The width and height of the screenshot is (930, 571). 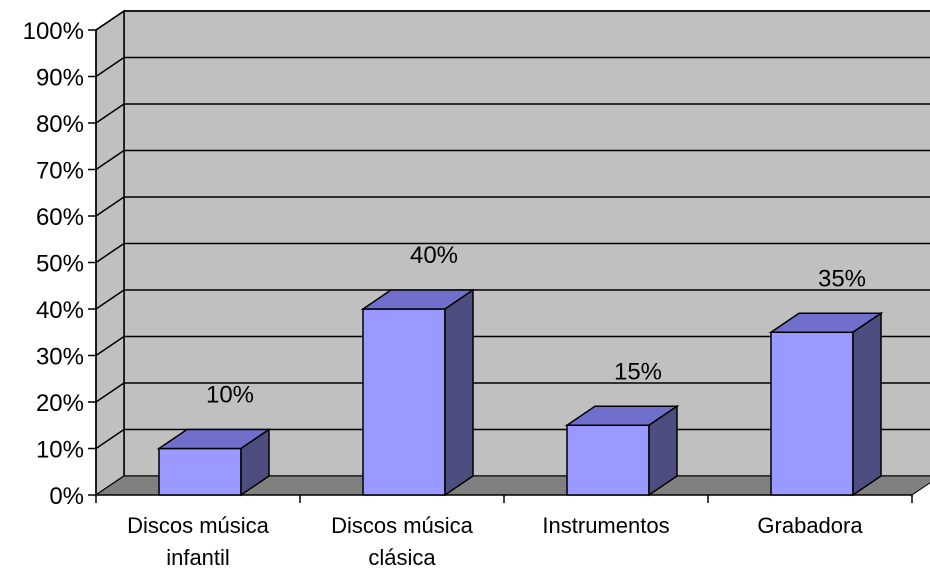 I want to click on y-tick-label: 0%, so click(x=66, y=496).